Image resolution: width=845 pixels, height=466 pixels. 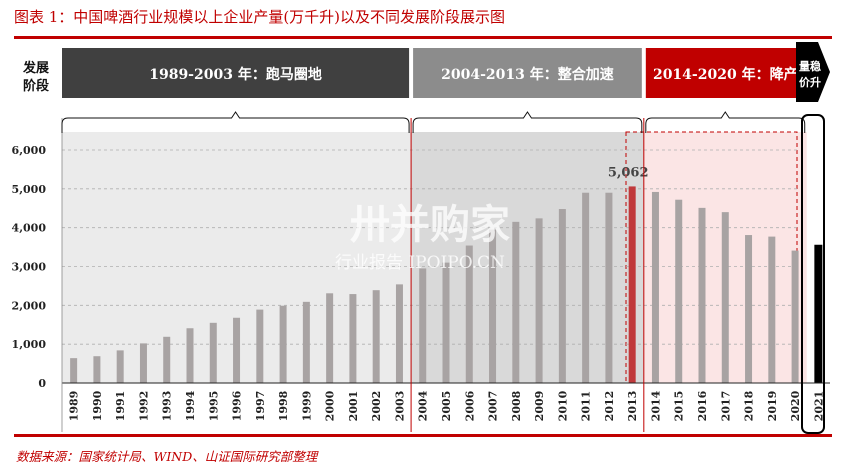 What do you see at coordinates (725, 297) in the screenshot?
I see `bar-2017` at bounding box center [725, 297].